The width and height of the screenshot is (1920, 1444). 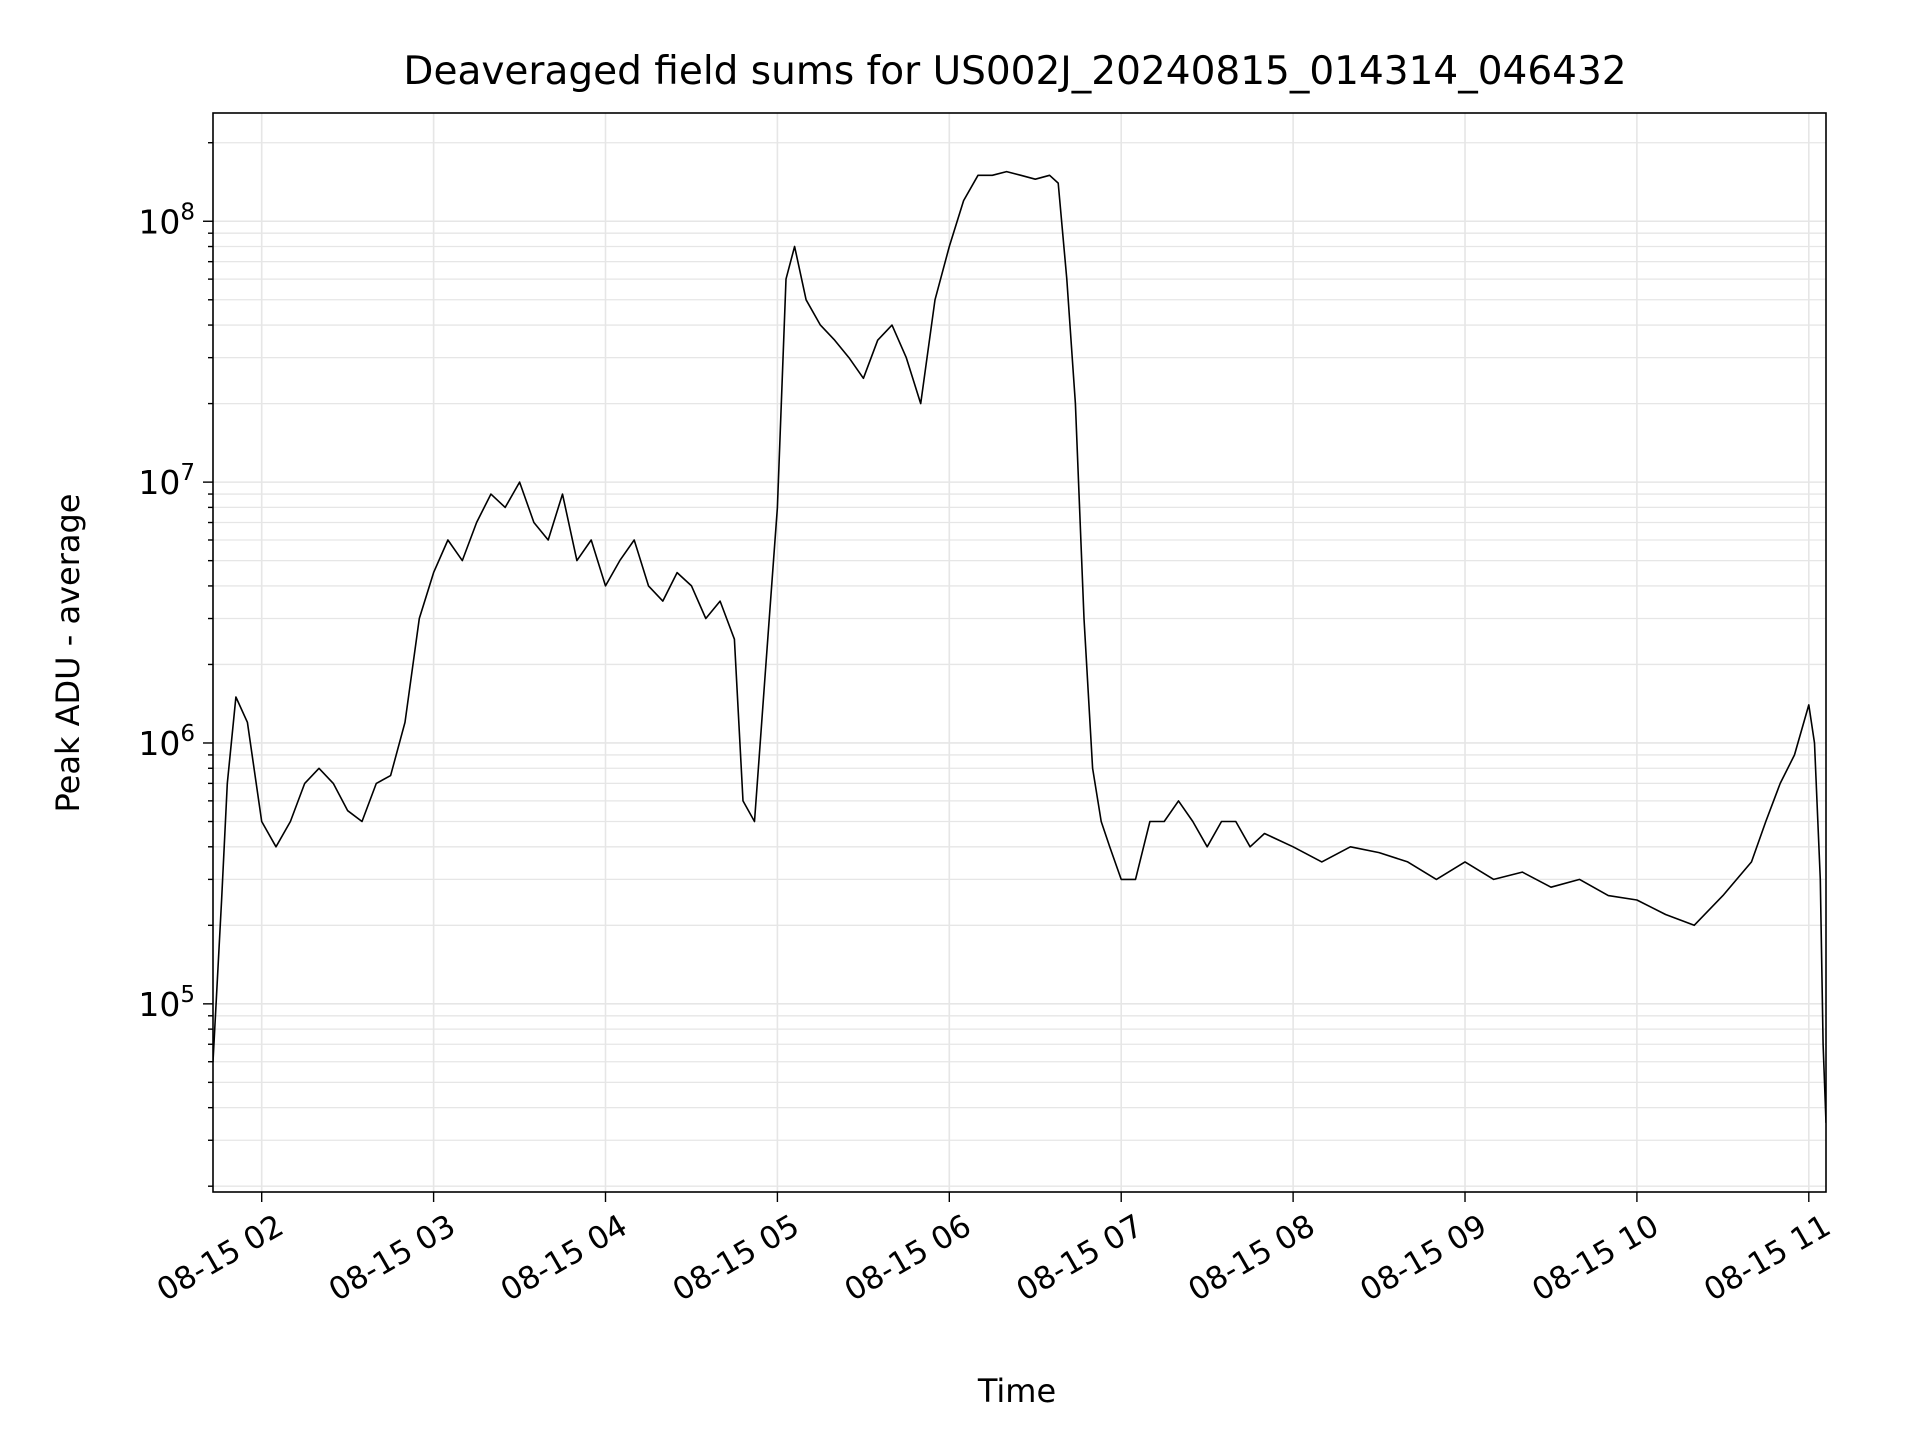 What do you see at coordinates (166, 220) in the screenshot?
I see `y-tick-label: 108` at bounding box center [166, 220].